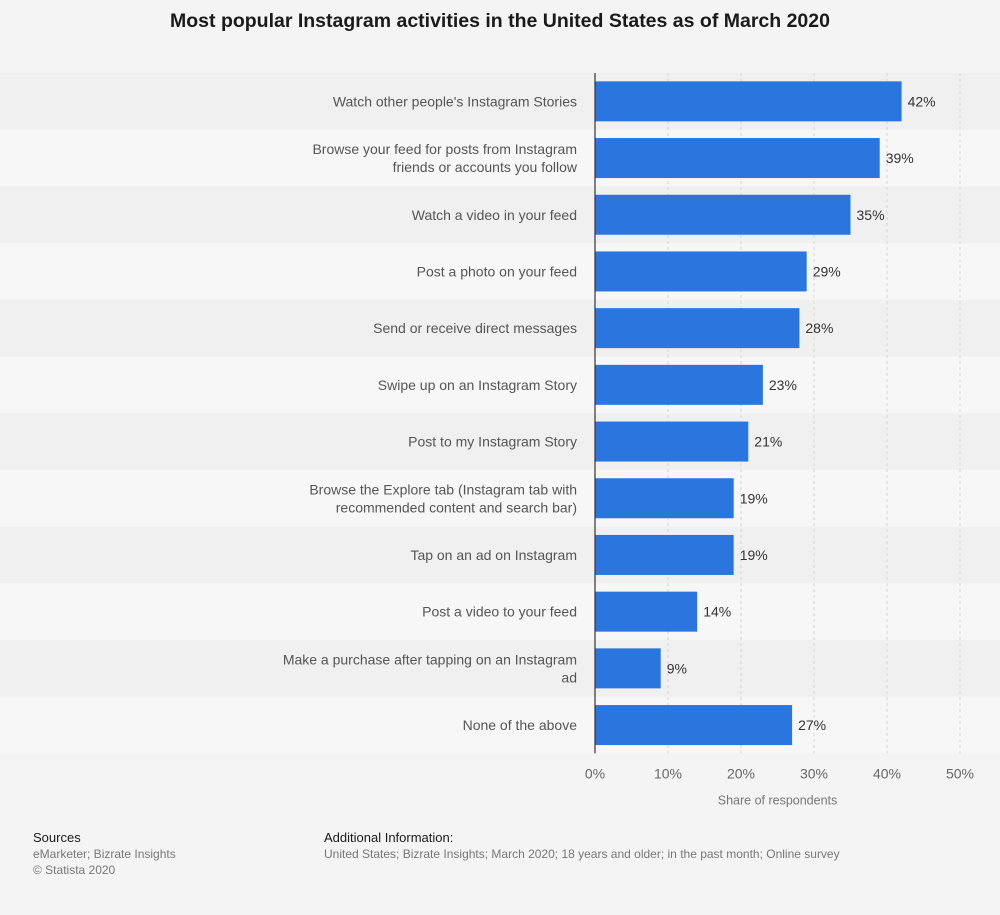 This screenshot has width=1000, height=915. Describe the element at coordinates (520, 725) in the screenshot. I see `category-label: None of the above` at that location.